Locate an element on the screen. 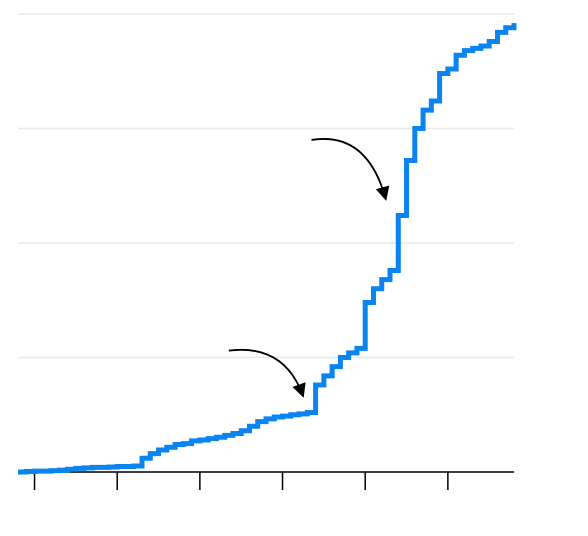 The width and height of the screenshot is (588, 536). x-axis is located at coordinates (266, 480).